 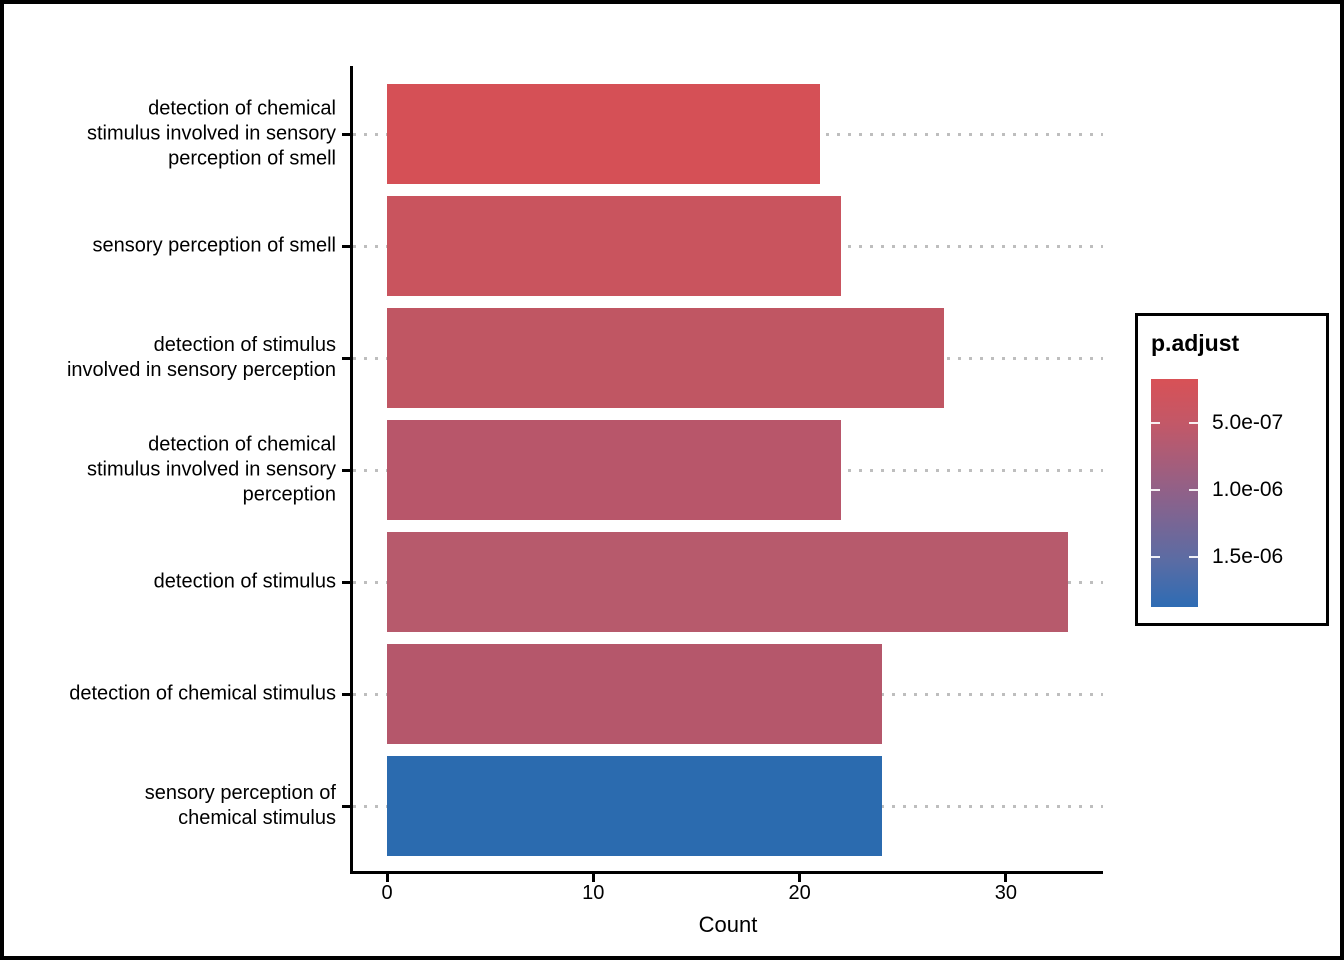 I want to click on x-tick-label: 20, so click(x=799, y=893).